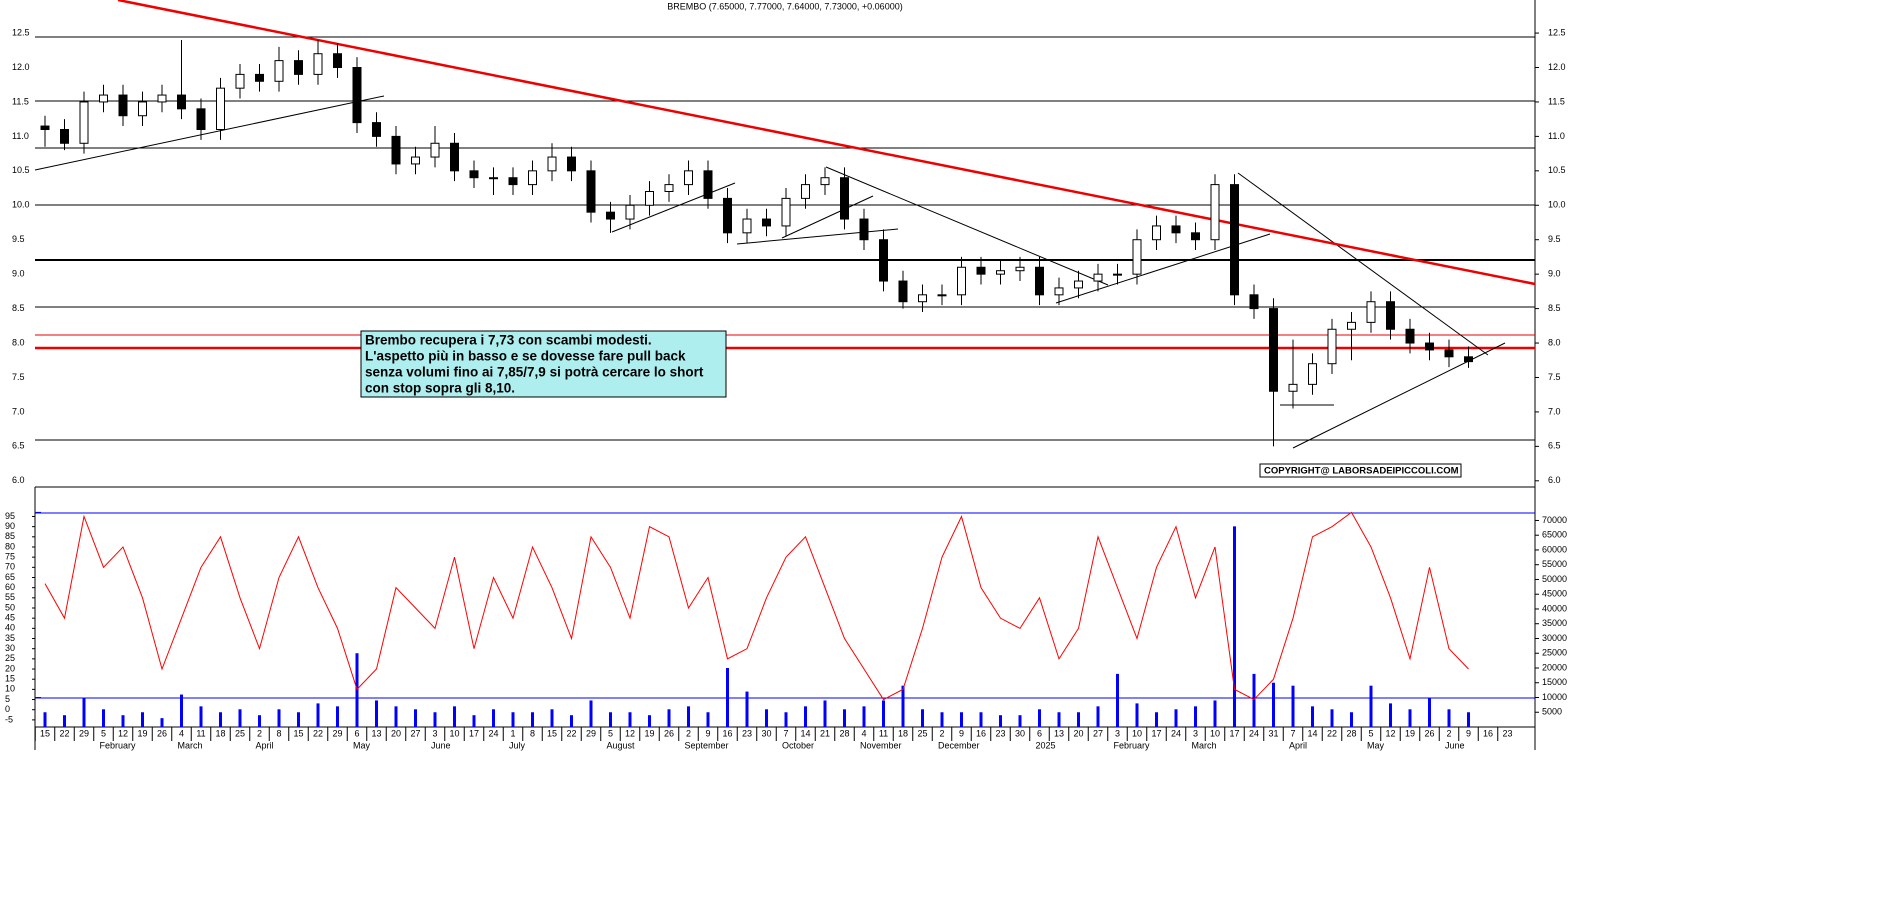  What do you see at coordinates (1554, 594) in the screenshot?
I see `y2-tick-label: 45000` at bounding box center [1554, 594].